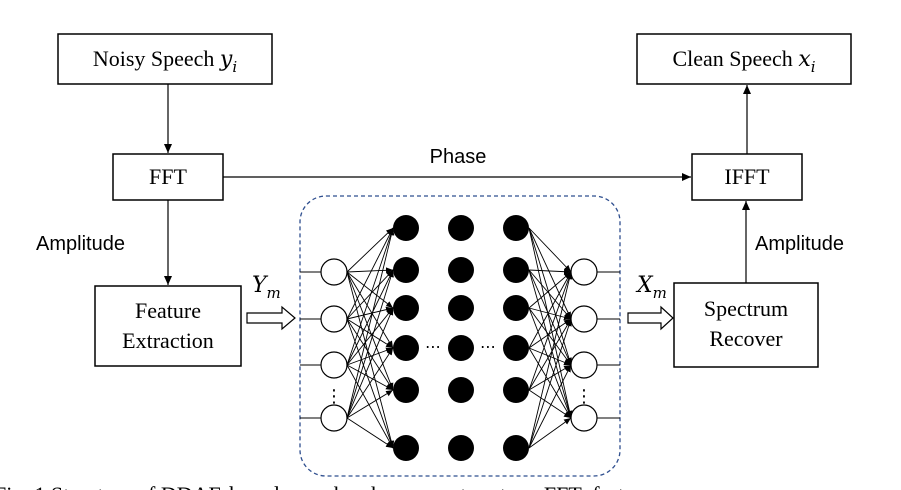  What do you see at coordinates (370, 313) in the screenshot?
I see `edge-in-1-h2` at bounding box center [370, 313].